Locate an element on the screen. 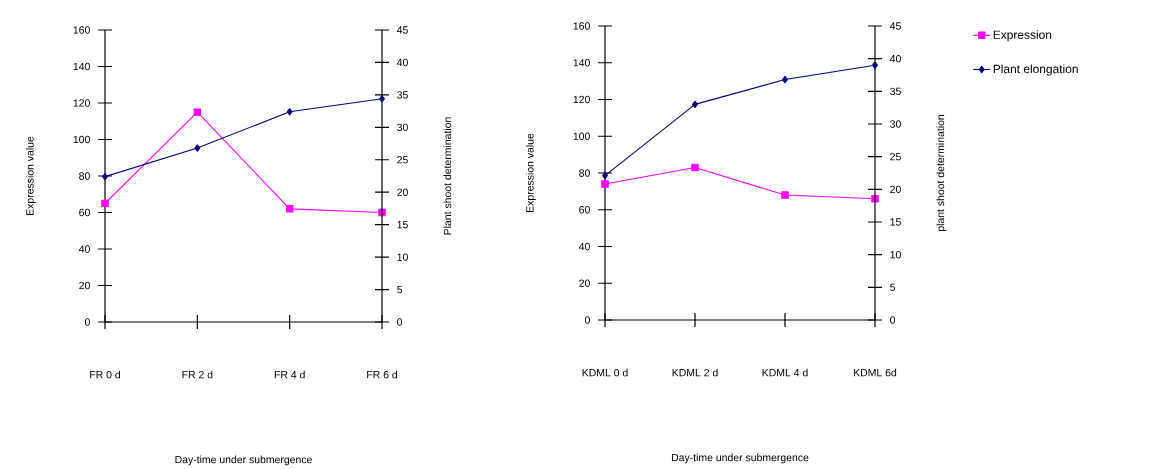 The height and width of the screenshot is (469, 1172). x-tick-label: KDML 2 d is located at coordinates (695, 372).